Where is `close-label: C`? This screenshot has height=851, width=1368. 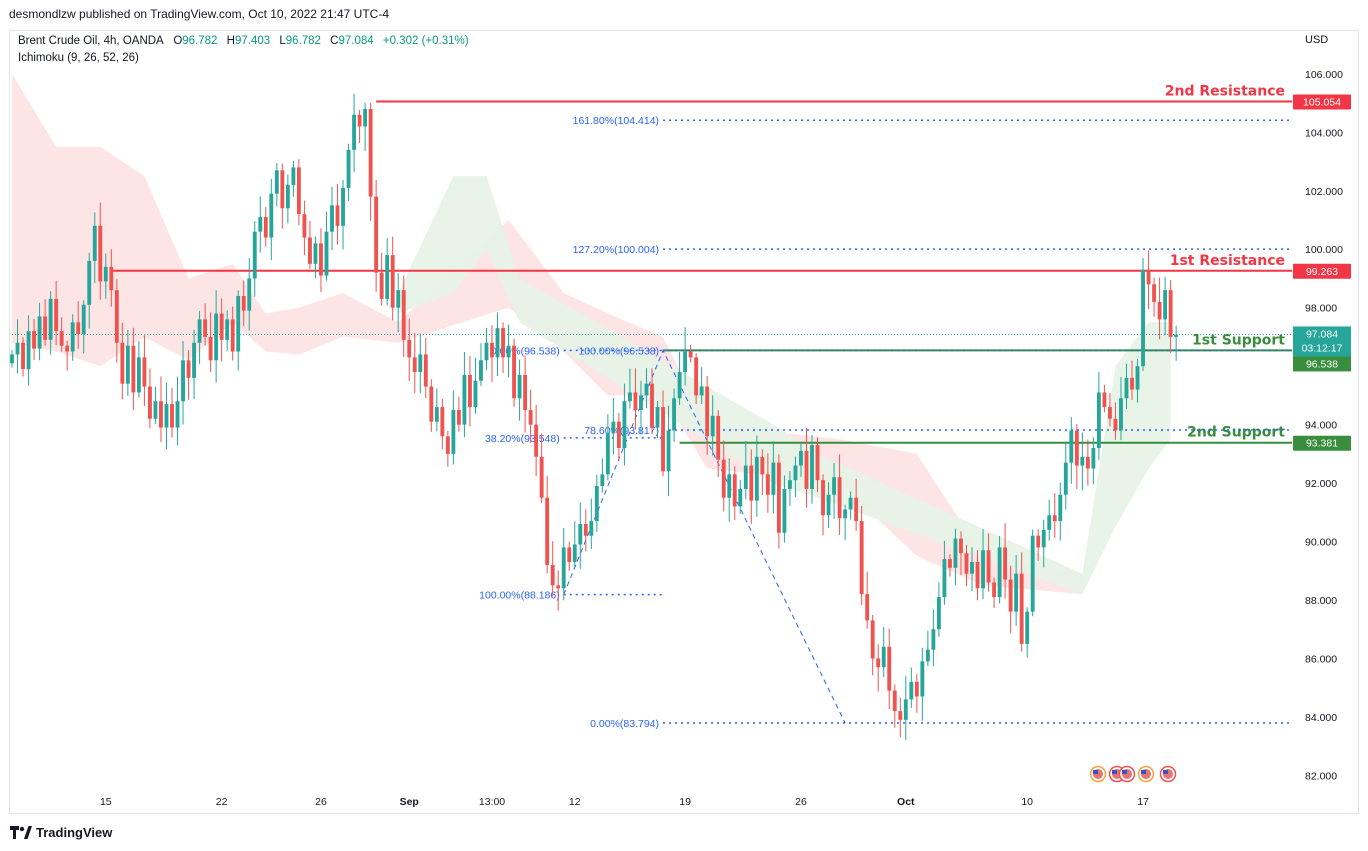 close-label: C is located at coordinates (334, 41).